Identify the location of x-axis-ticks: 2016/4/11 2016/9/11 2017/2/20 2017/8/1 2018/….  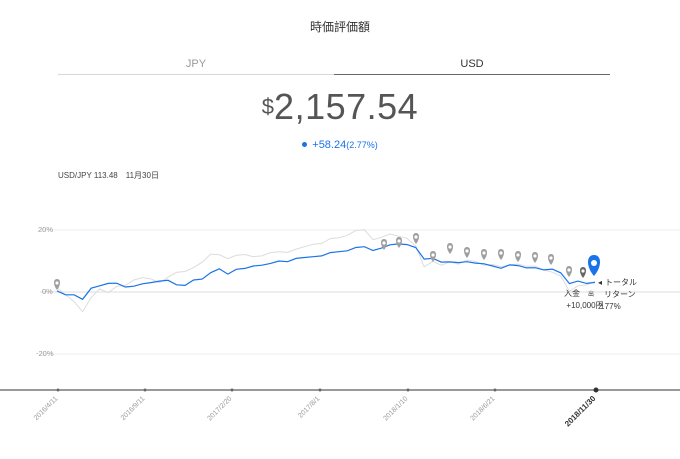
(316, 408).